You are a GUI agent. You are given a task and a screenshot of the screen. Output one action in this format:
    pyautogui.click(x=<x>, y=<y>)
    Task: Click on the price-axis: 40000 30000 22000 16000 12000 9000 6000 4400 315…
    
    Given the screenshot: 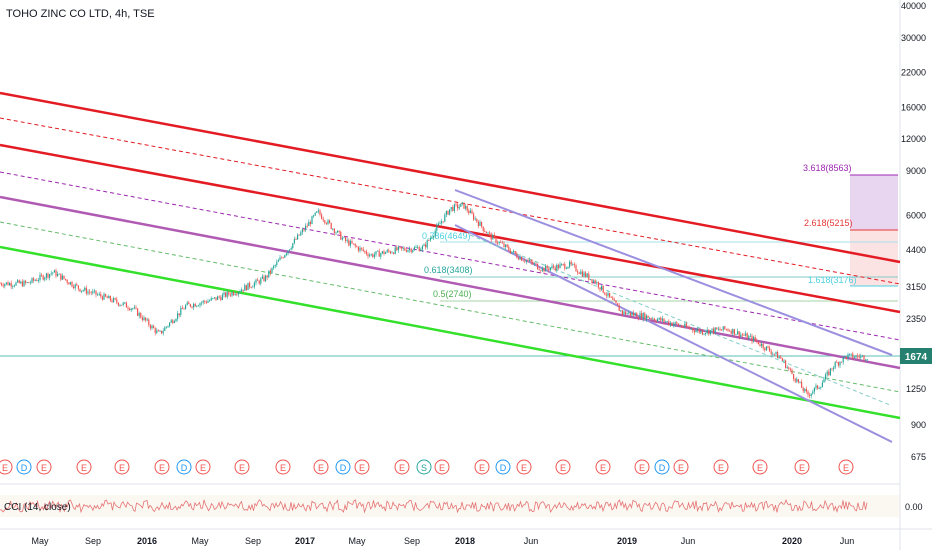 What is the action you would take?
    pyautogui.click(x=913, y=231)
    